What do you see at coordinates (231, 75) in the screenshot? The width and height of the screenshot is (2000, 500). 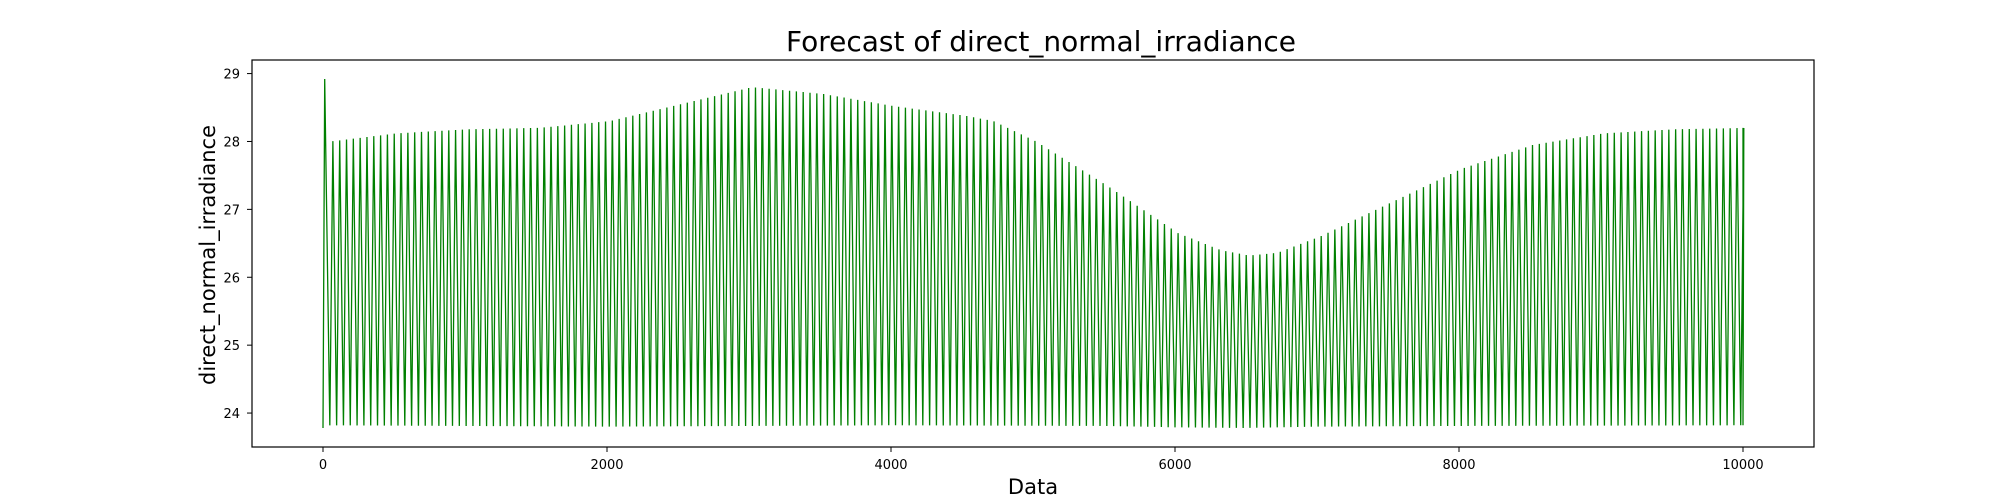 I see `y-tick-label: 29` at bounding box center [231, 75].